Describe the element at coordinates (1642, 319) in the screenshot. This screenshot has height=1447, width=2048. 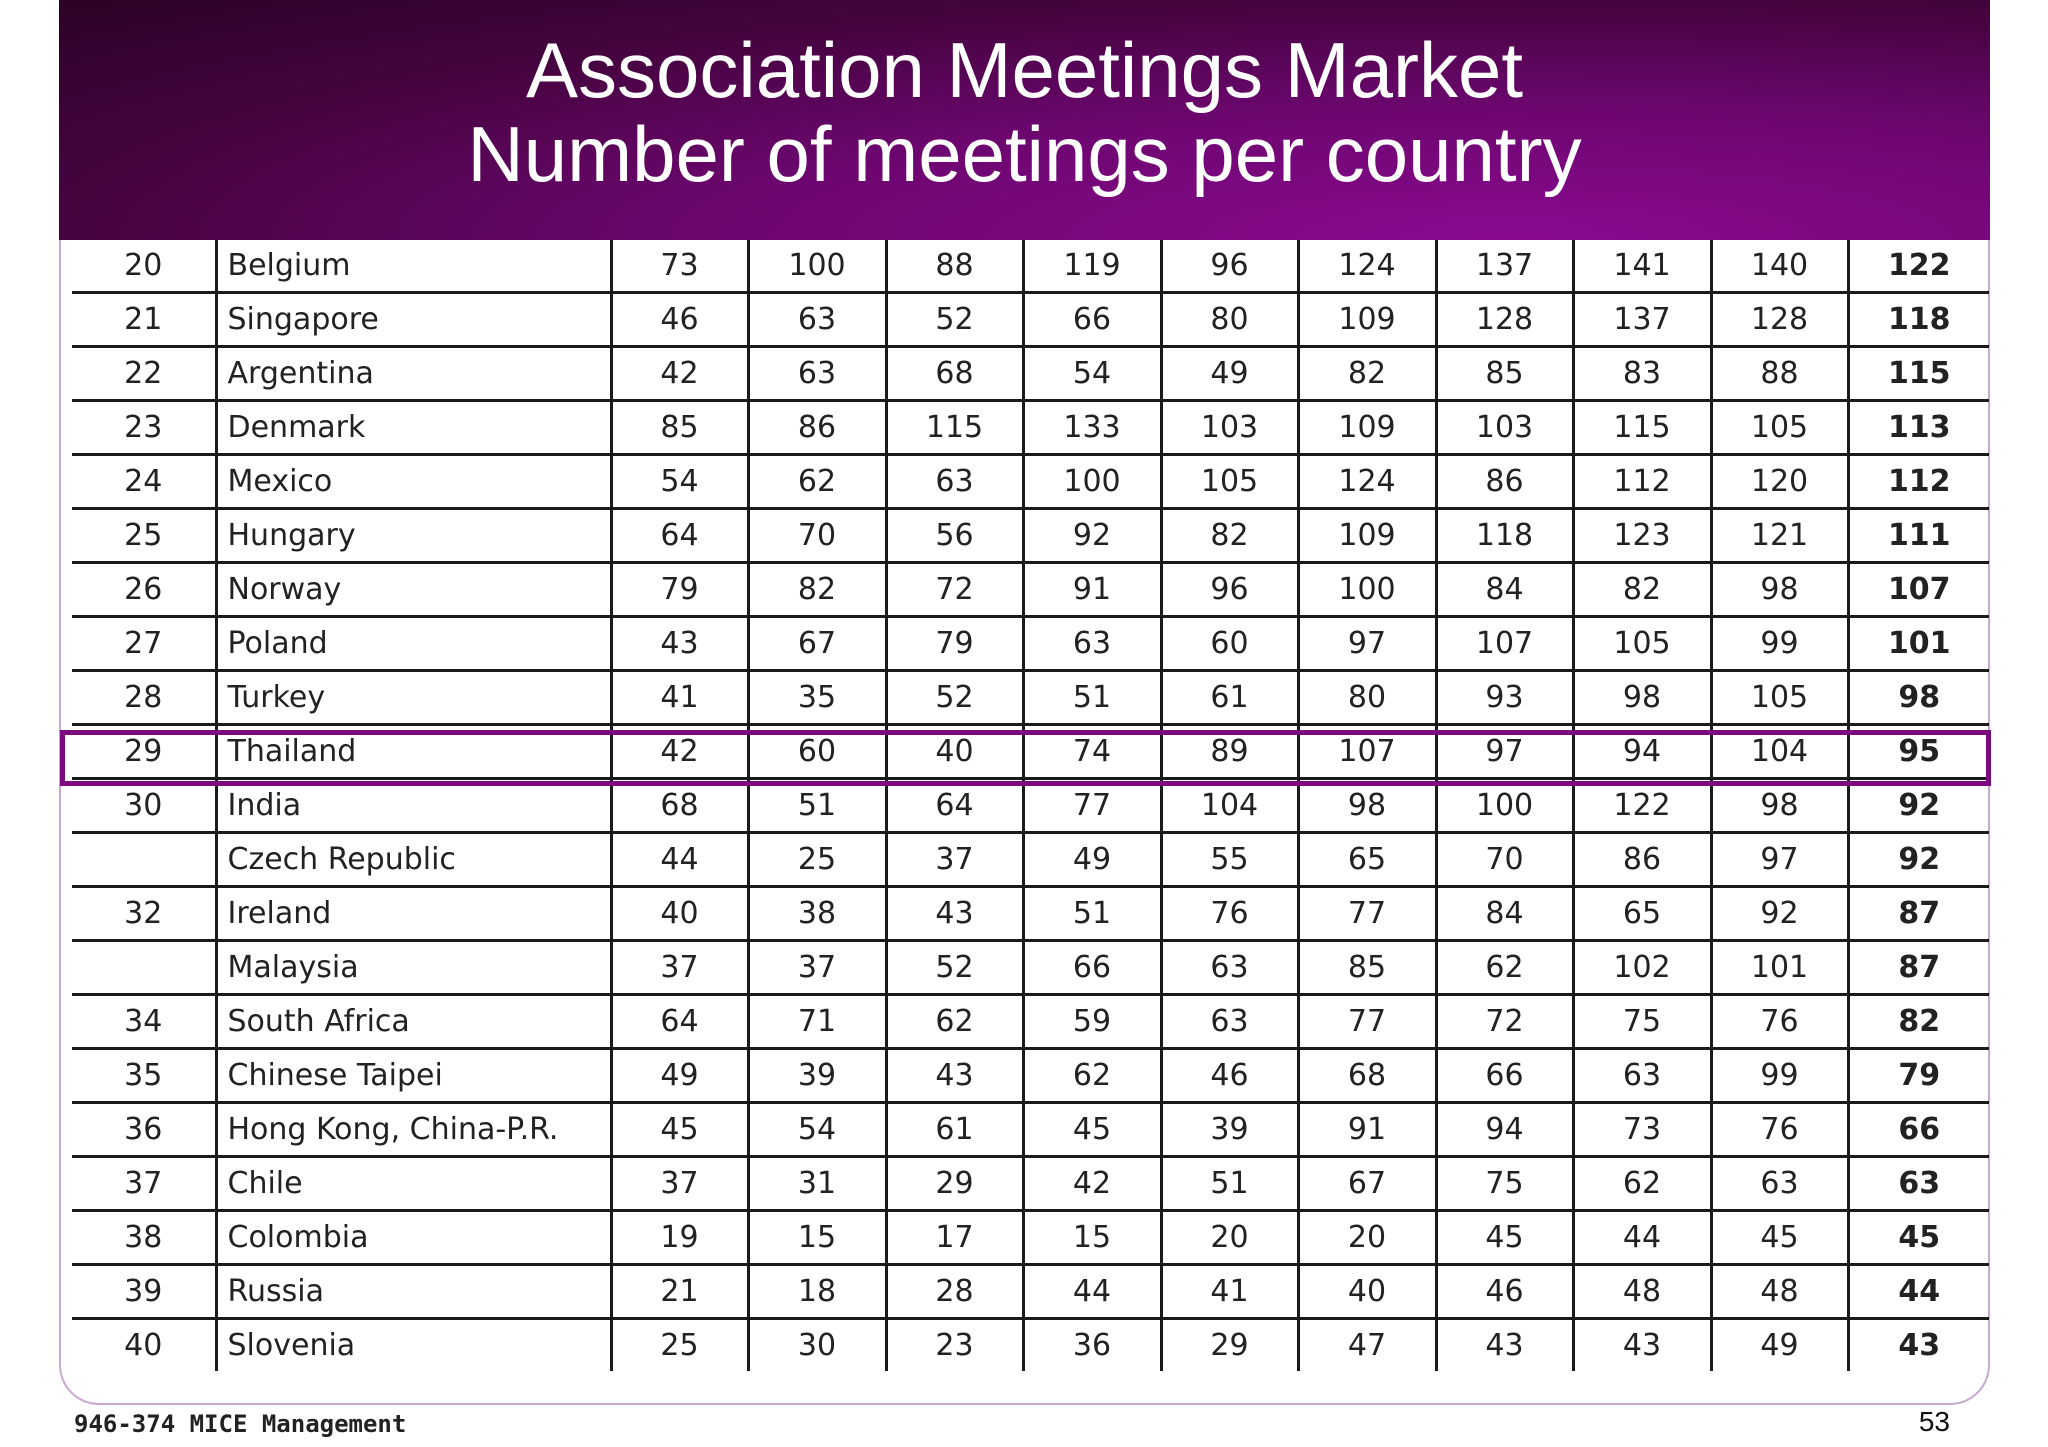
I see `value-cell: 137` at that location.